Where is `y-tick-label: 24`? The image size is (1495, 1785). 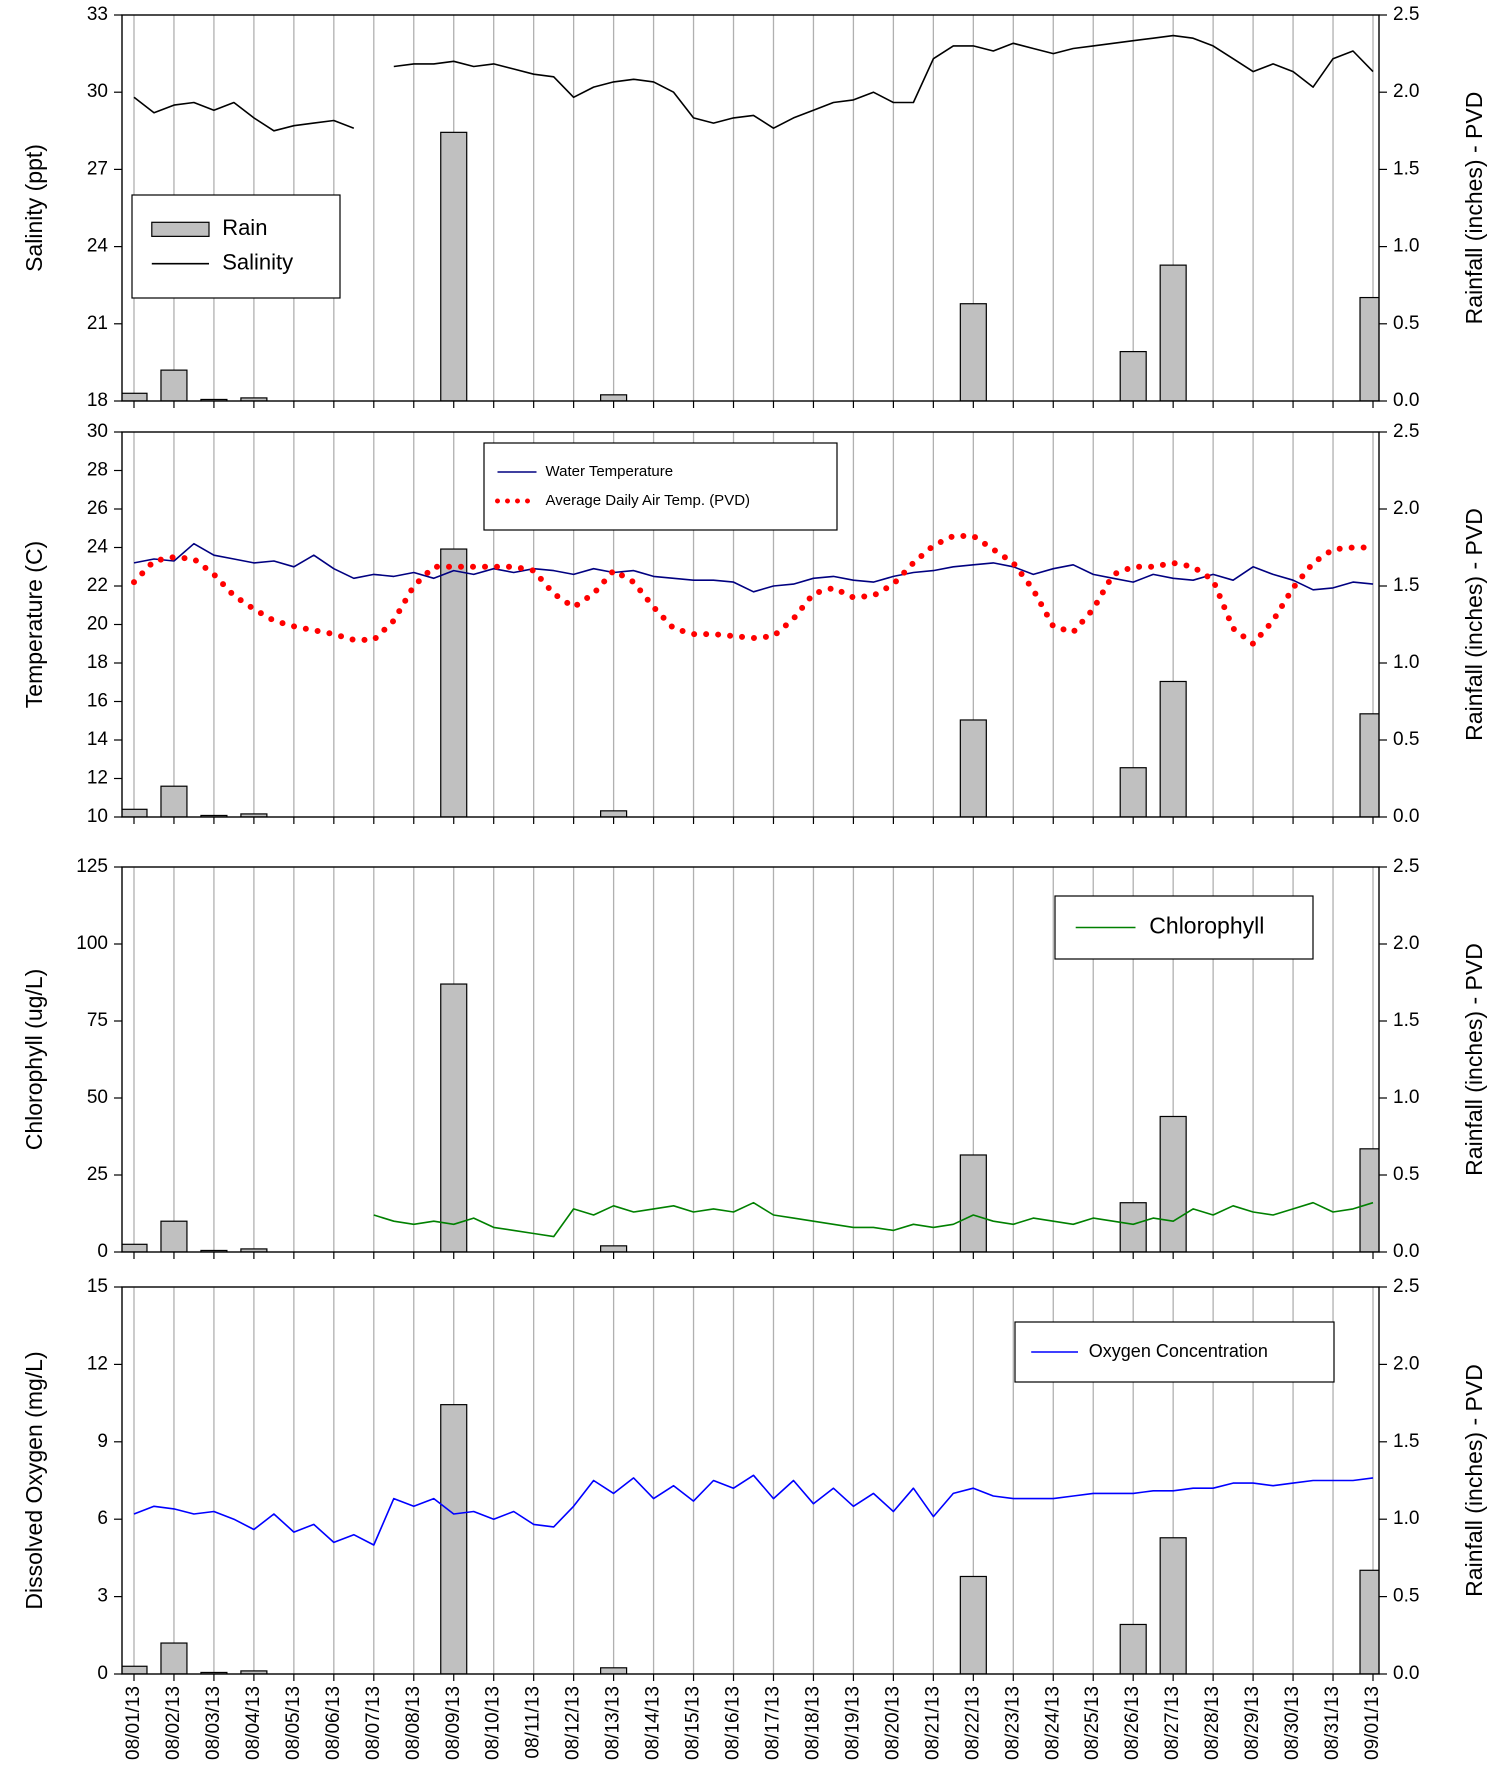 y-tick-label: 24 is located at coordinates (98, 246).